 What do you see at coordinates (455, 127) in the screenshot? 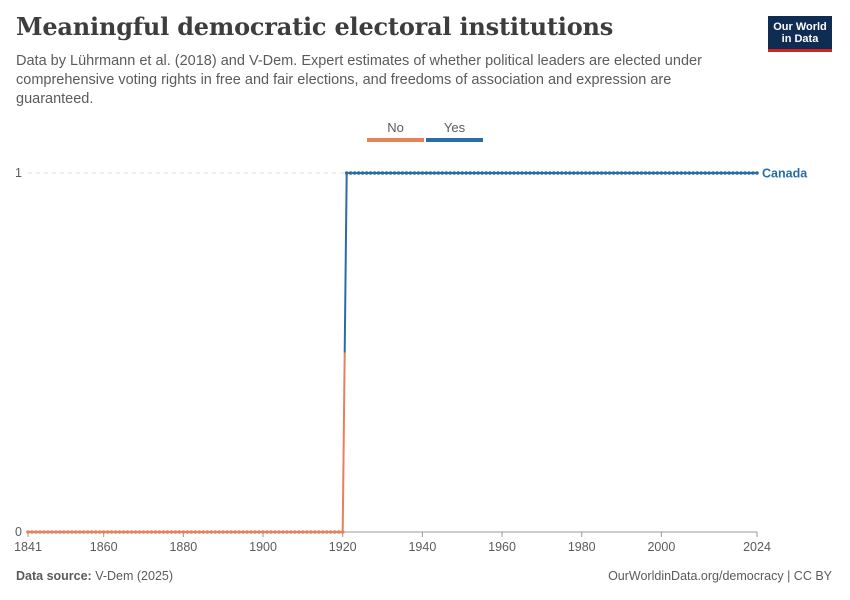
I see `legend-label-yes: Yes` at bounding box center [455, 127].